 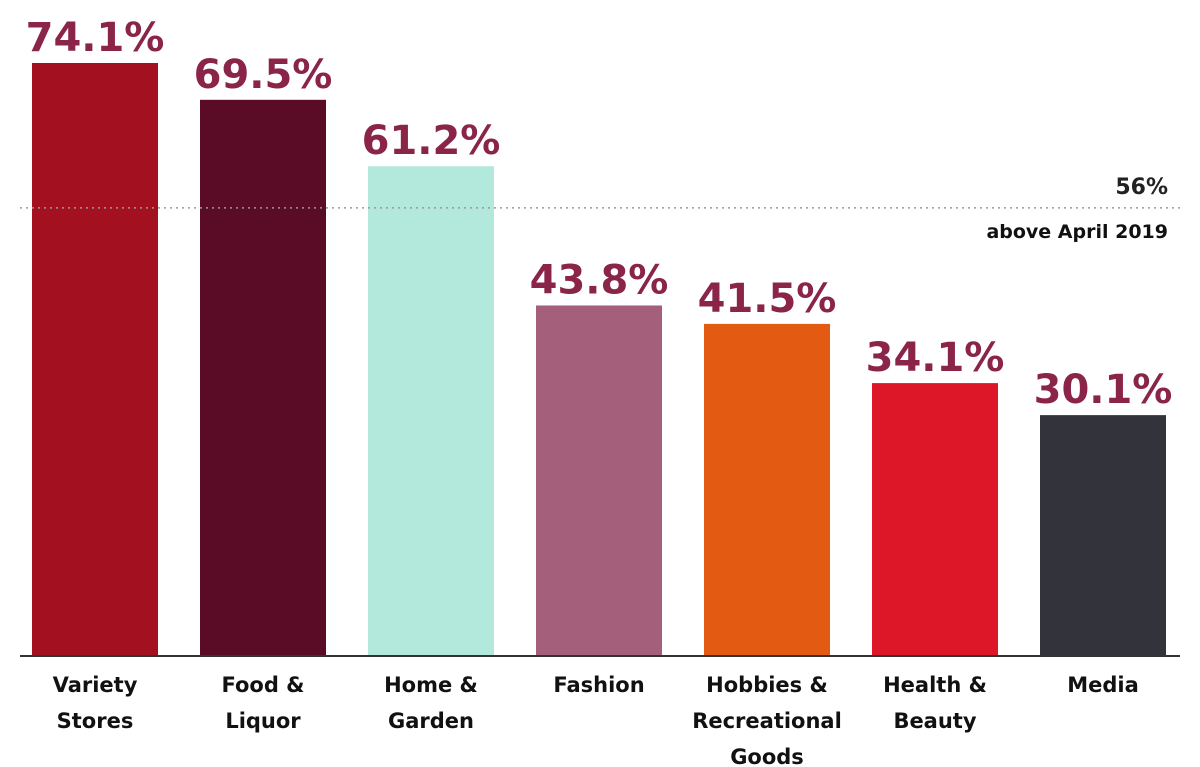 What do you see at coordinates (263, 721) in the screenshot?
I see `category-label-line: Liquor` at bounding box center [263, 721].